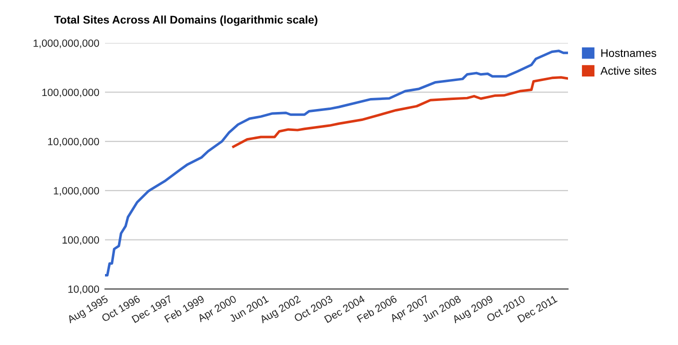 The height and width of the screenshot is (345, 678). I want to click on y-tick-label: 100,000, so click(81, 240).